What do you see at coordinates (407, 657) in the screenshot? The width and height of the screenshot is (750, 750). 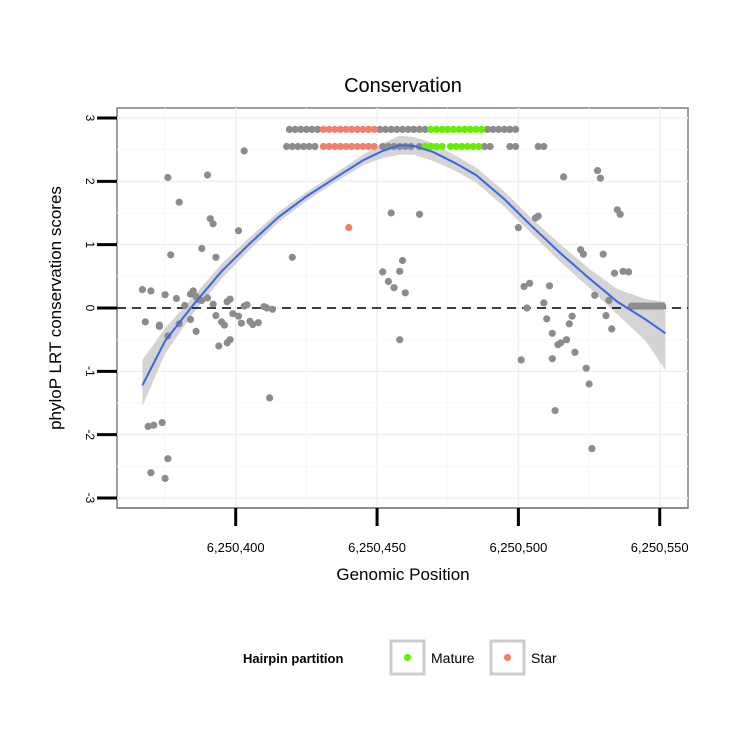 I see `legend-dot-mature` at bounding box center [407, 657].